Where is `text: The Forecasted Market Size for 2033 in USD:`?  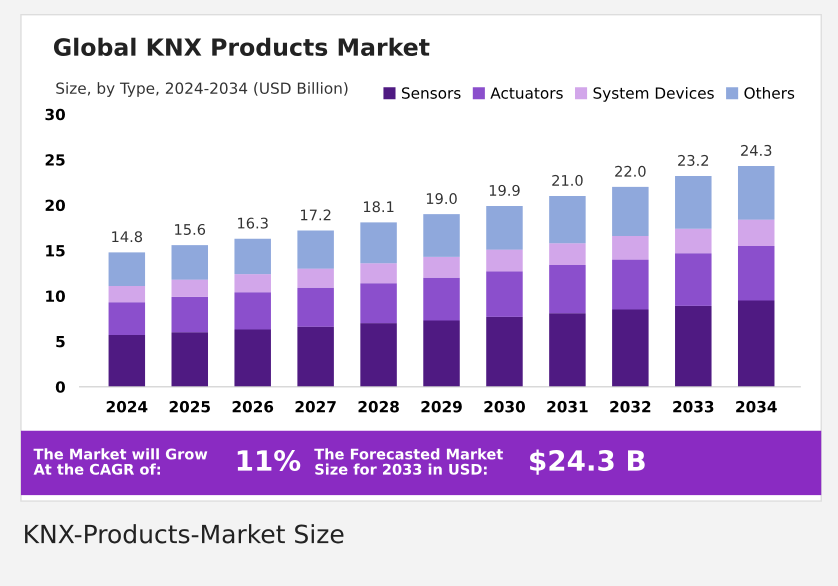 text: The Forecasted Market Size for 2033 in USD: is located at coordinates (408, 461).